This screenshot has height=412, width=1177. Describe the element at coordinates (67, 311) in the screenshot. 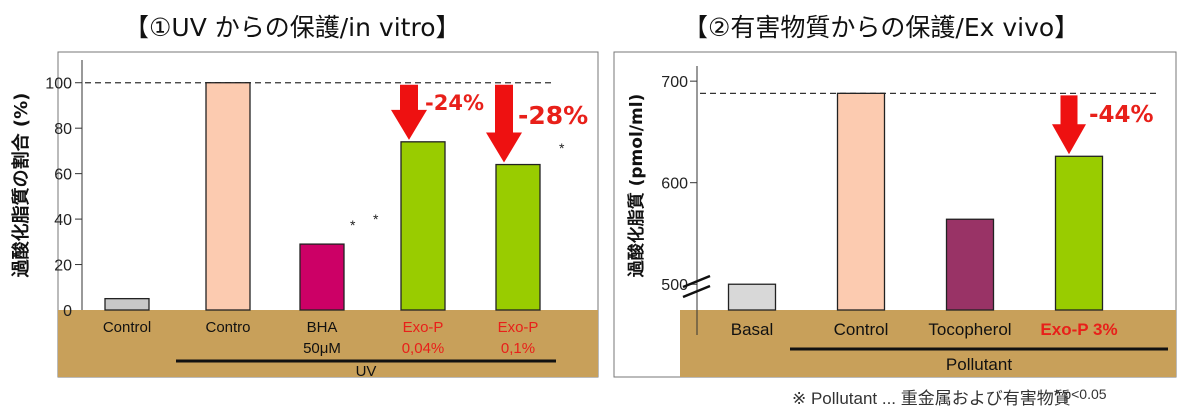

I see `chart1-y-tick: 0` at that location.